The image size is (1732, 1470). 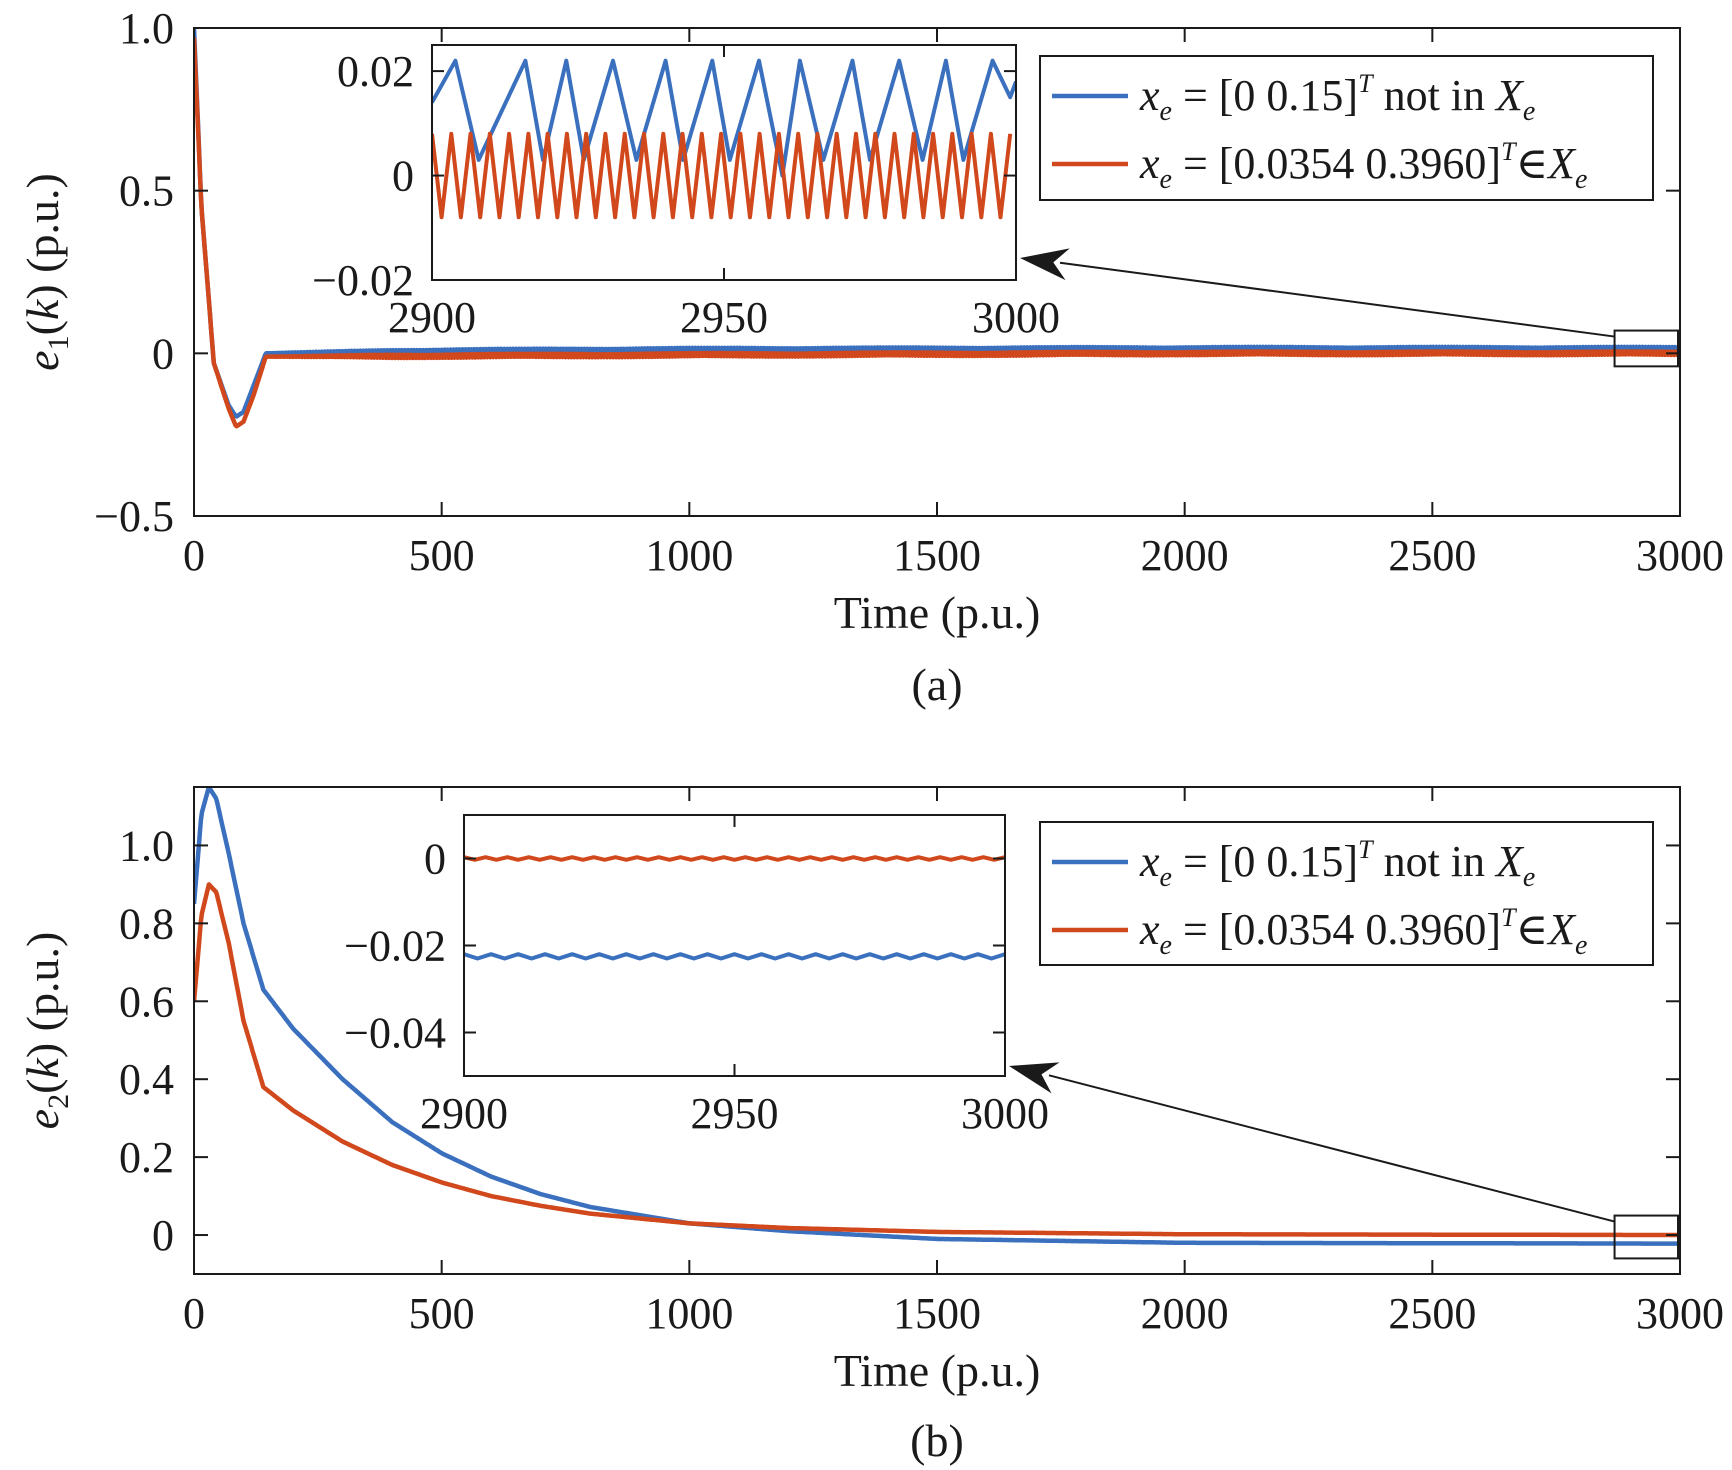 I want to click on y-tick-label: −0.5, so click(x=134, y=516).